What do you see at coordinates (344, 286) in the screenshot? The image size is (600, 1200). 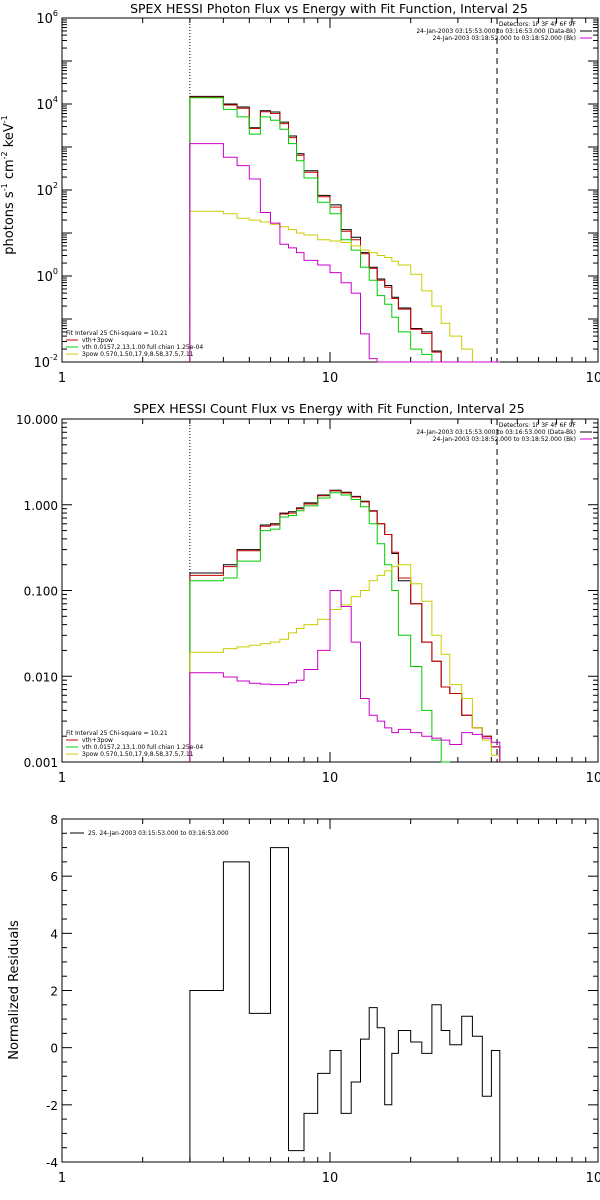 I see `photon-series-3pow` at bounding box center [344, 286].